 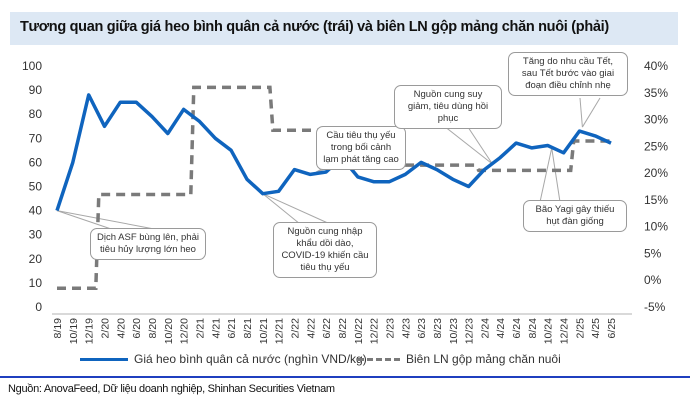 What do you see at coordinates (216, 328) in the screenshot?
I see `x-tick-label: 4/21` at bounding box center [216, 328].